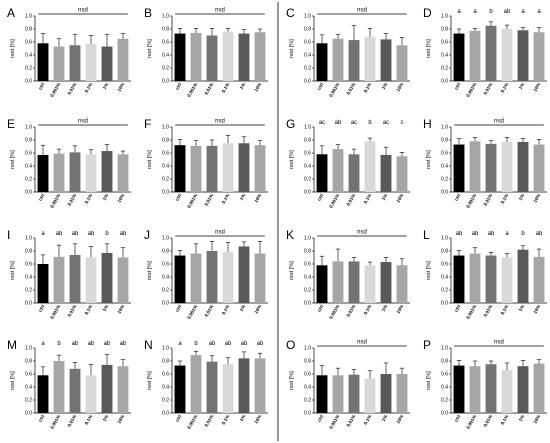  I want to click on panel-letter: P, so click(427, 345).